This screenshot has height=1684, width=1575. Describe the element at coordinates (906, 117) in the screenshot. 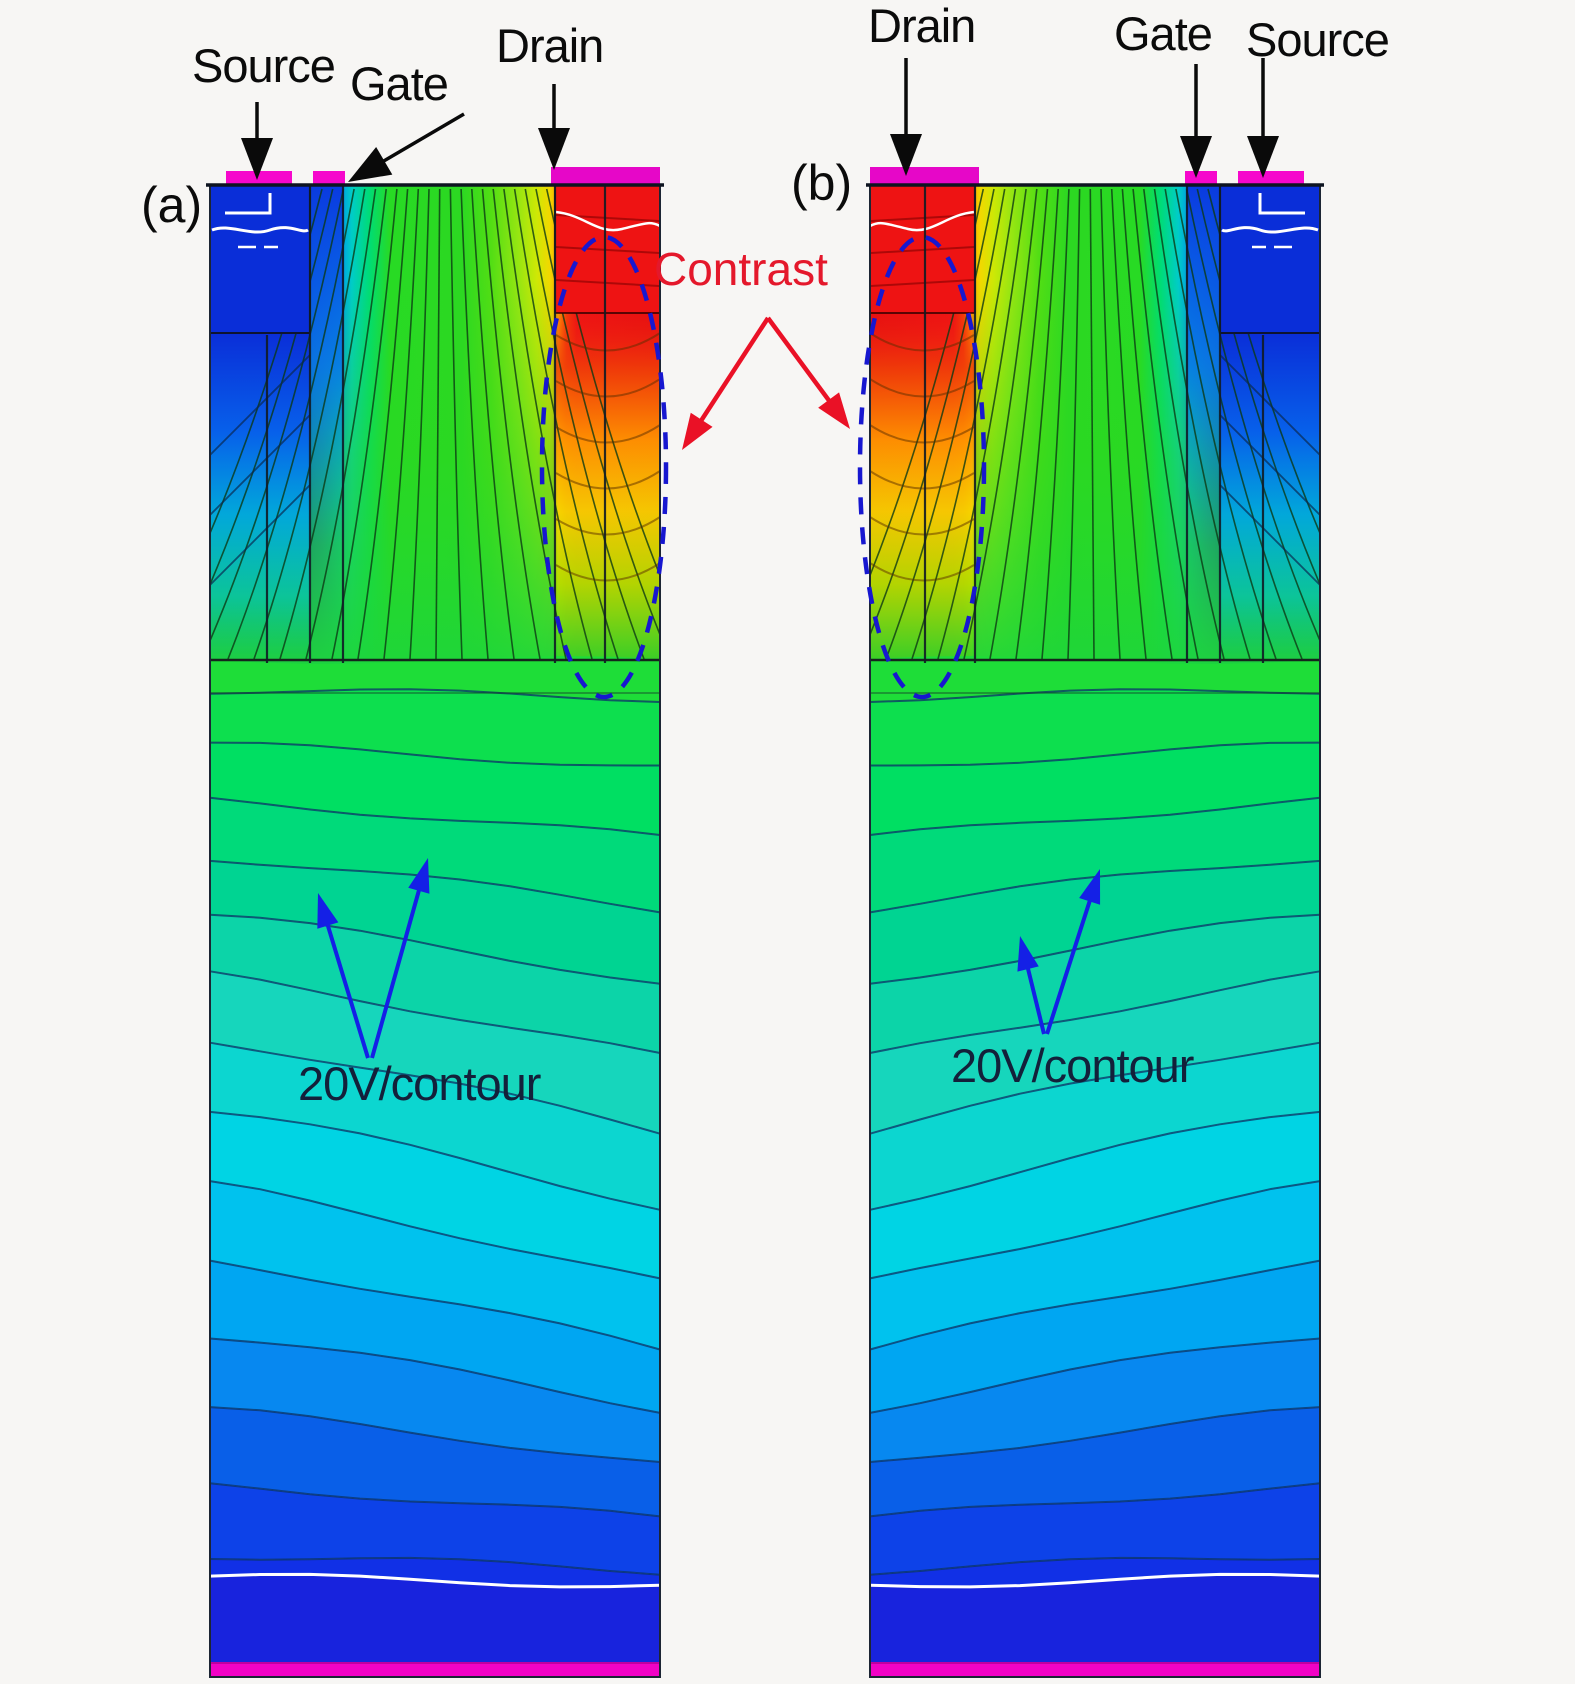

I see `drain-arrow-b` at that location.